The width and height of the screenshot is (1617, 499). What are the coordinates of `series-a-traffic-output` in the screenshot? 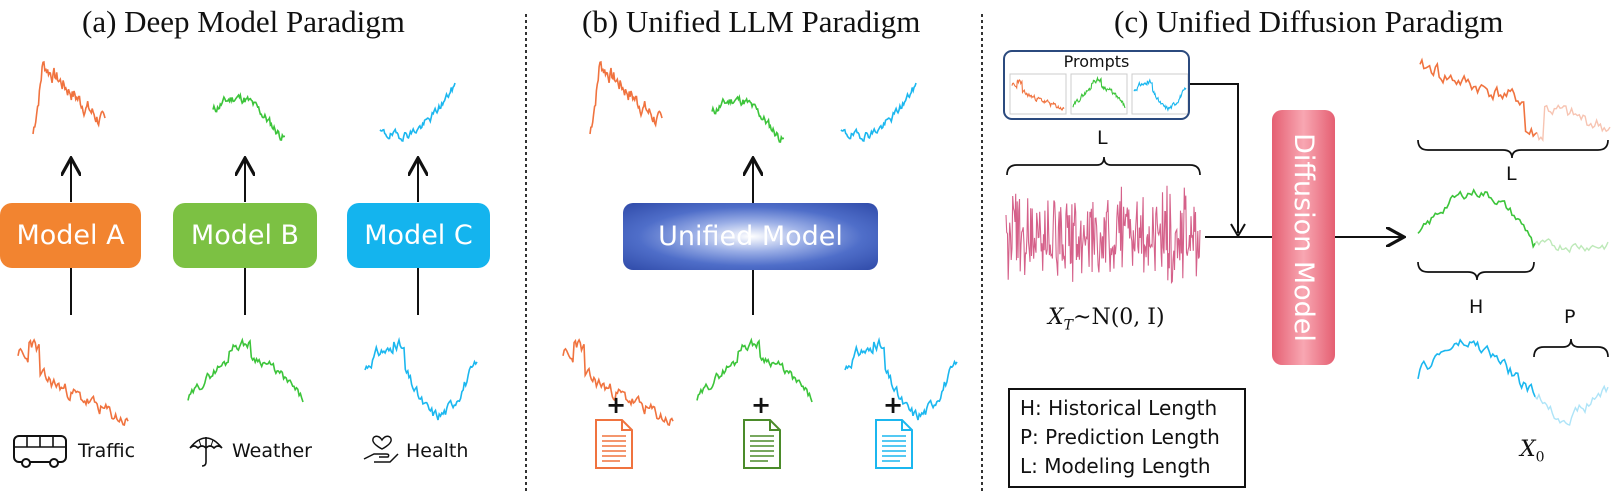 It's located at (69, 97).